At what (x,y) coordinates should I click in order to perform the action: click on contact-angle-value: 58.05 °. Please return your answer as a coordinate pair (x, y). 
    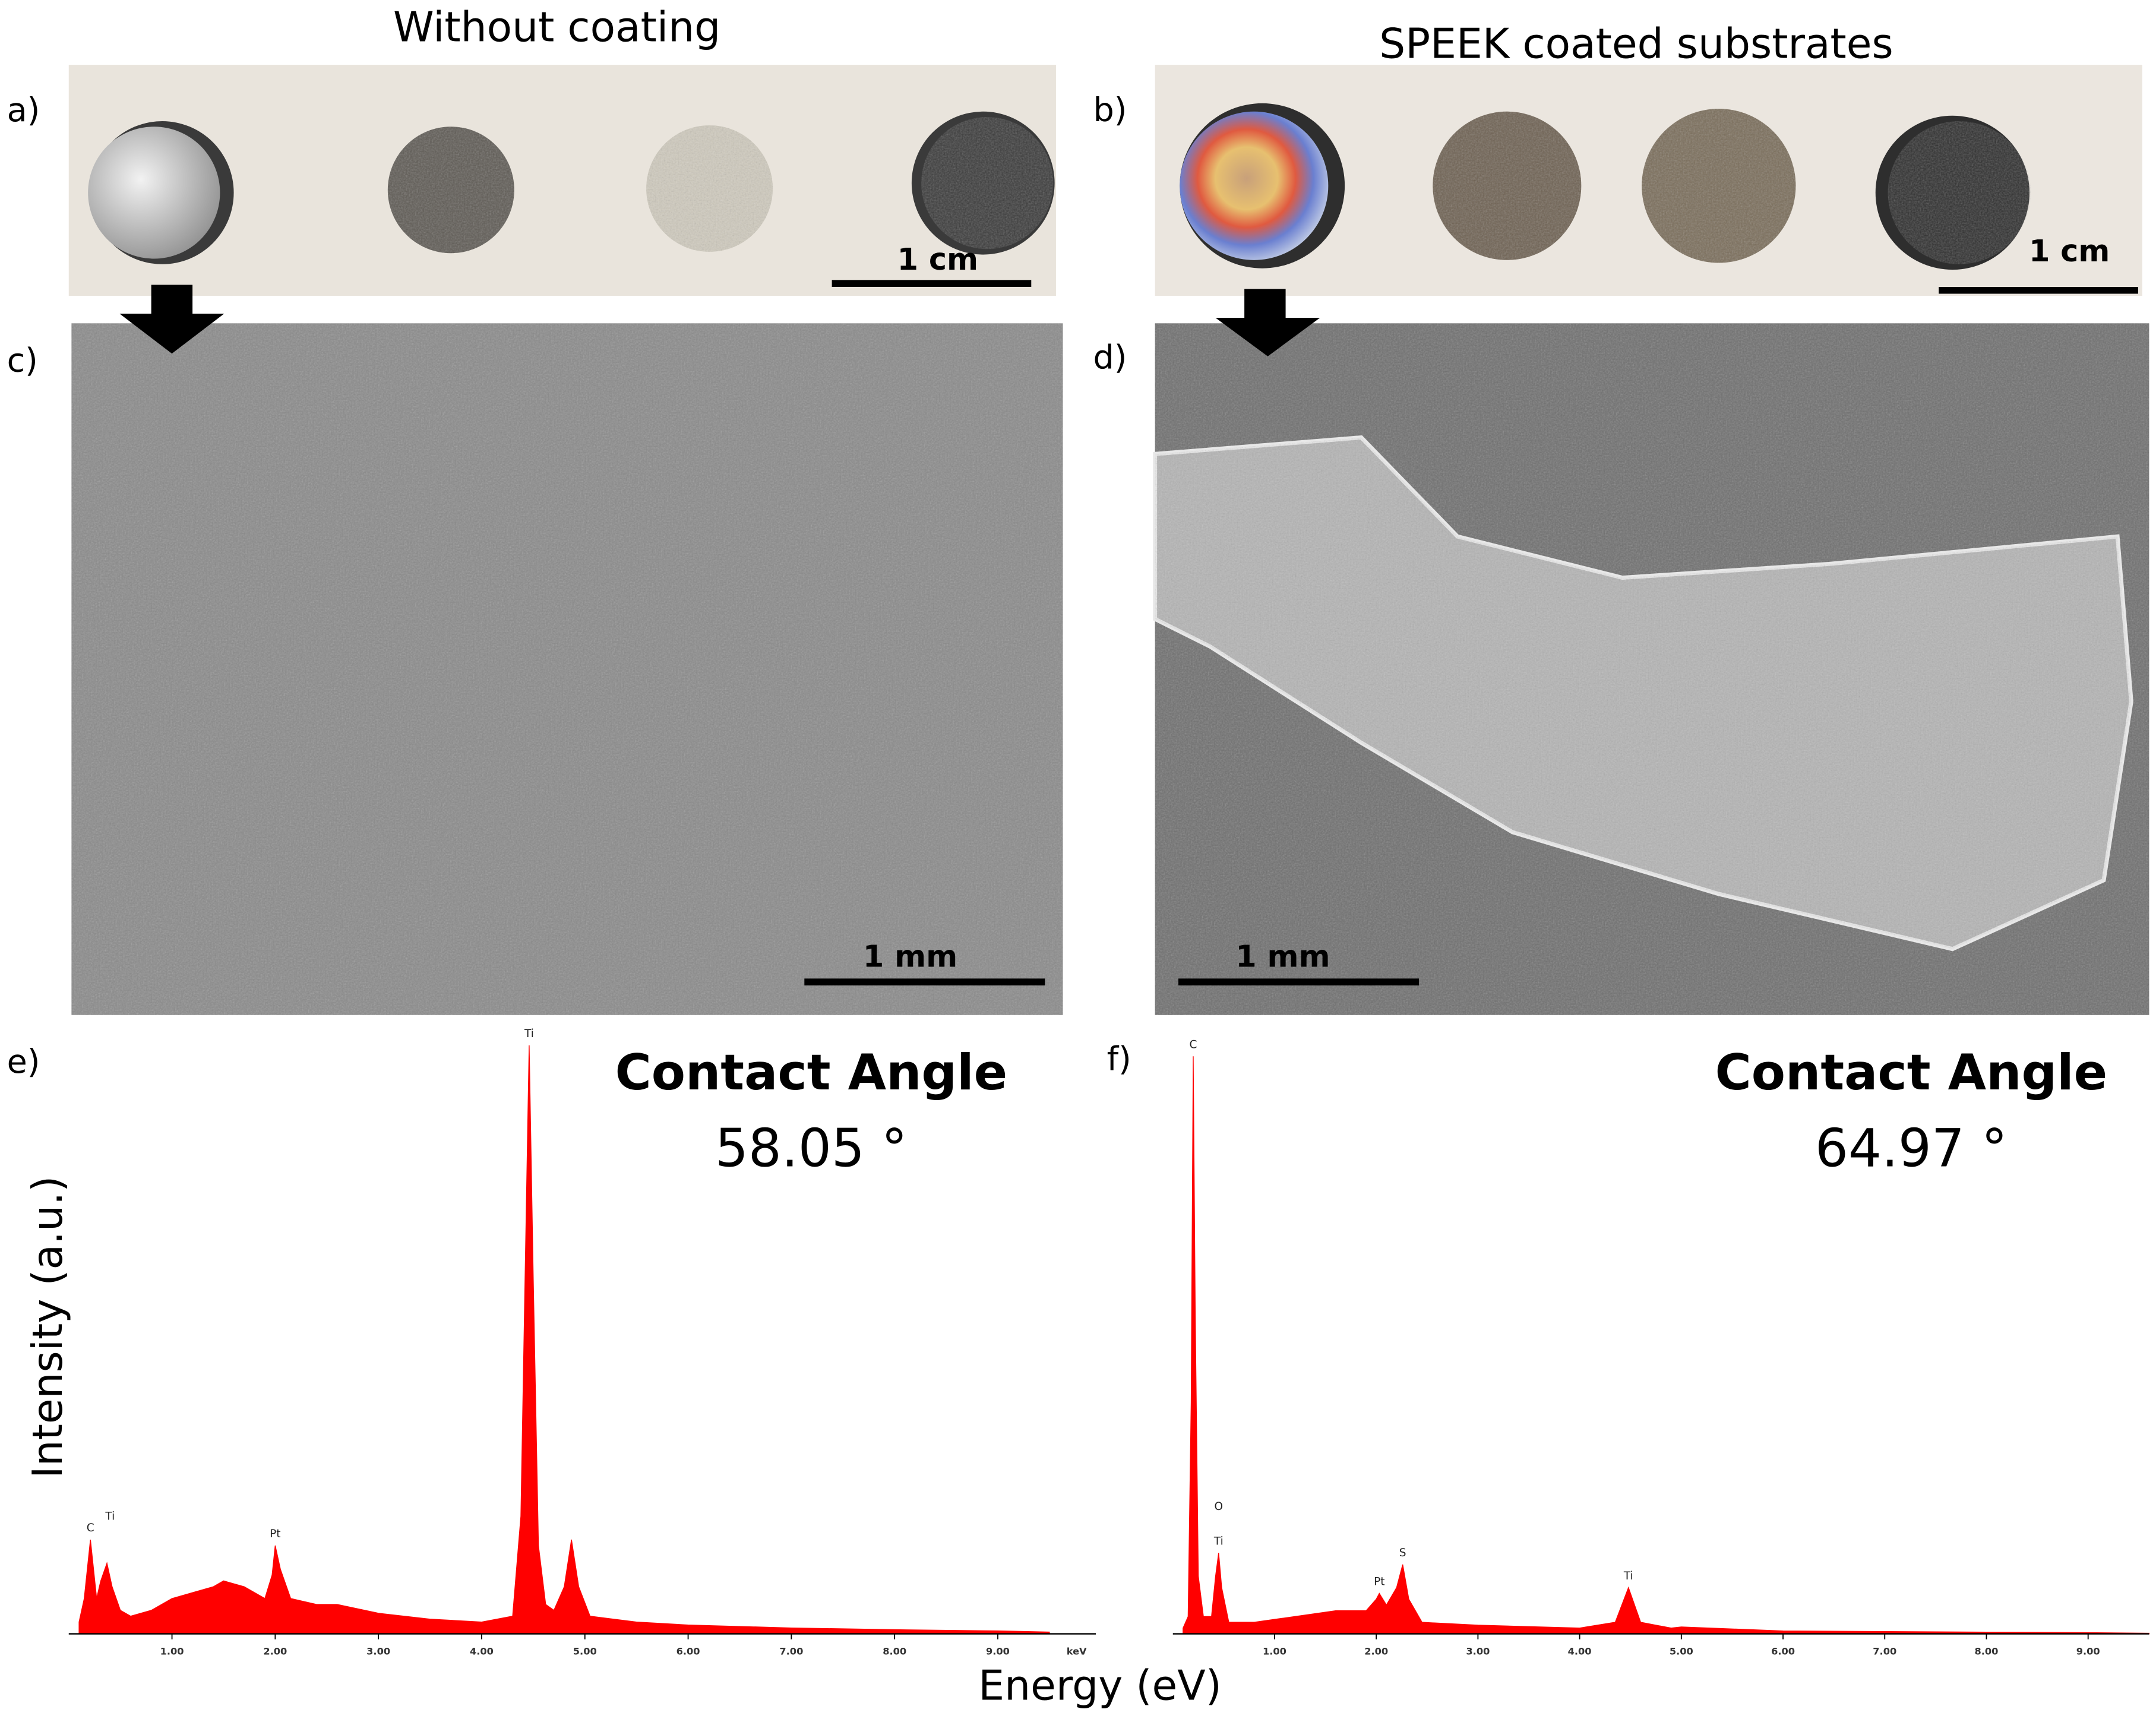
    Looking at the image, I should click on (811, 1147).